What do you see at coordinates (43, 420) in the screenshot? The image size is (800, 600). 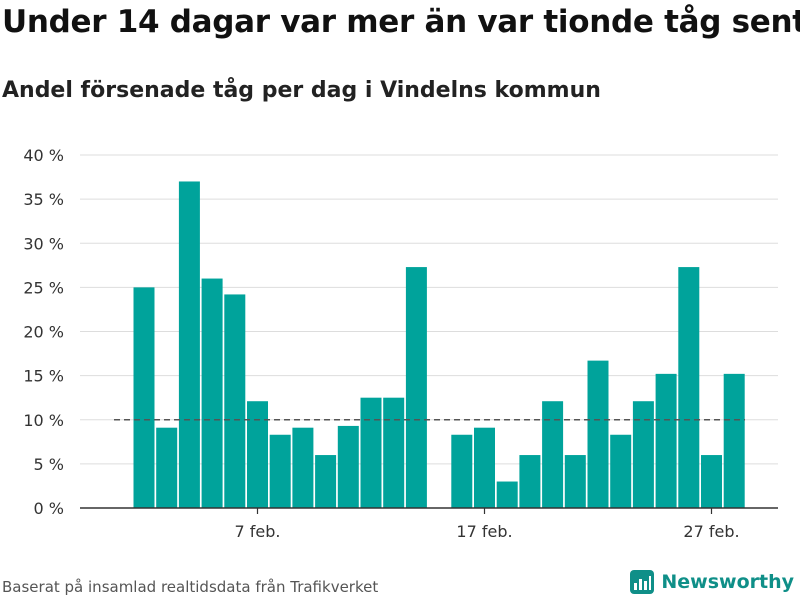 I see `y-tick-label: 10 %` at bounding box center [43, 420].